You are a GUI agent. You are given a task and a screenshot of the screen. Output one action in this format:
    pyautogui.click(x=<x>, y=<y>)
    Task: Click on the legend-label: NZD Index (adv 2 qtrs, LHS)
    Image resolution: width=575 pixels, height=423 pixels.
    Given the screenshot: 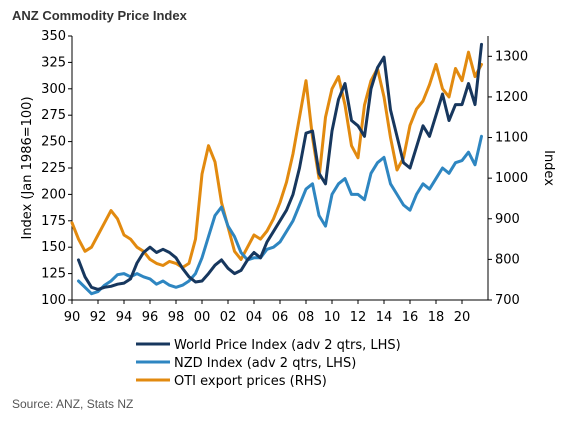 What is the action you would take?
    pyautogui.click(x=265, y=363)
    